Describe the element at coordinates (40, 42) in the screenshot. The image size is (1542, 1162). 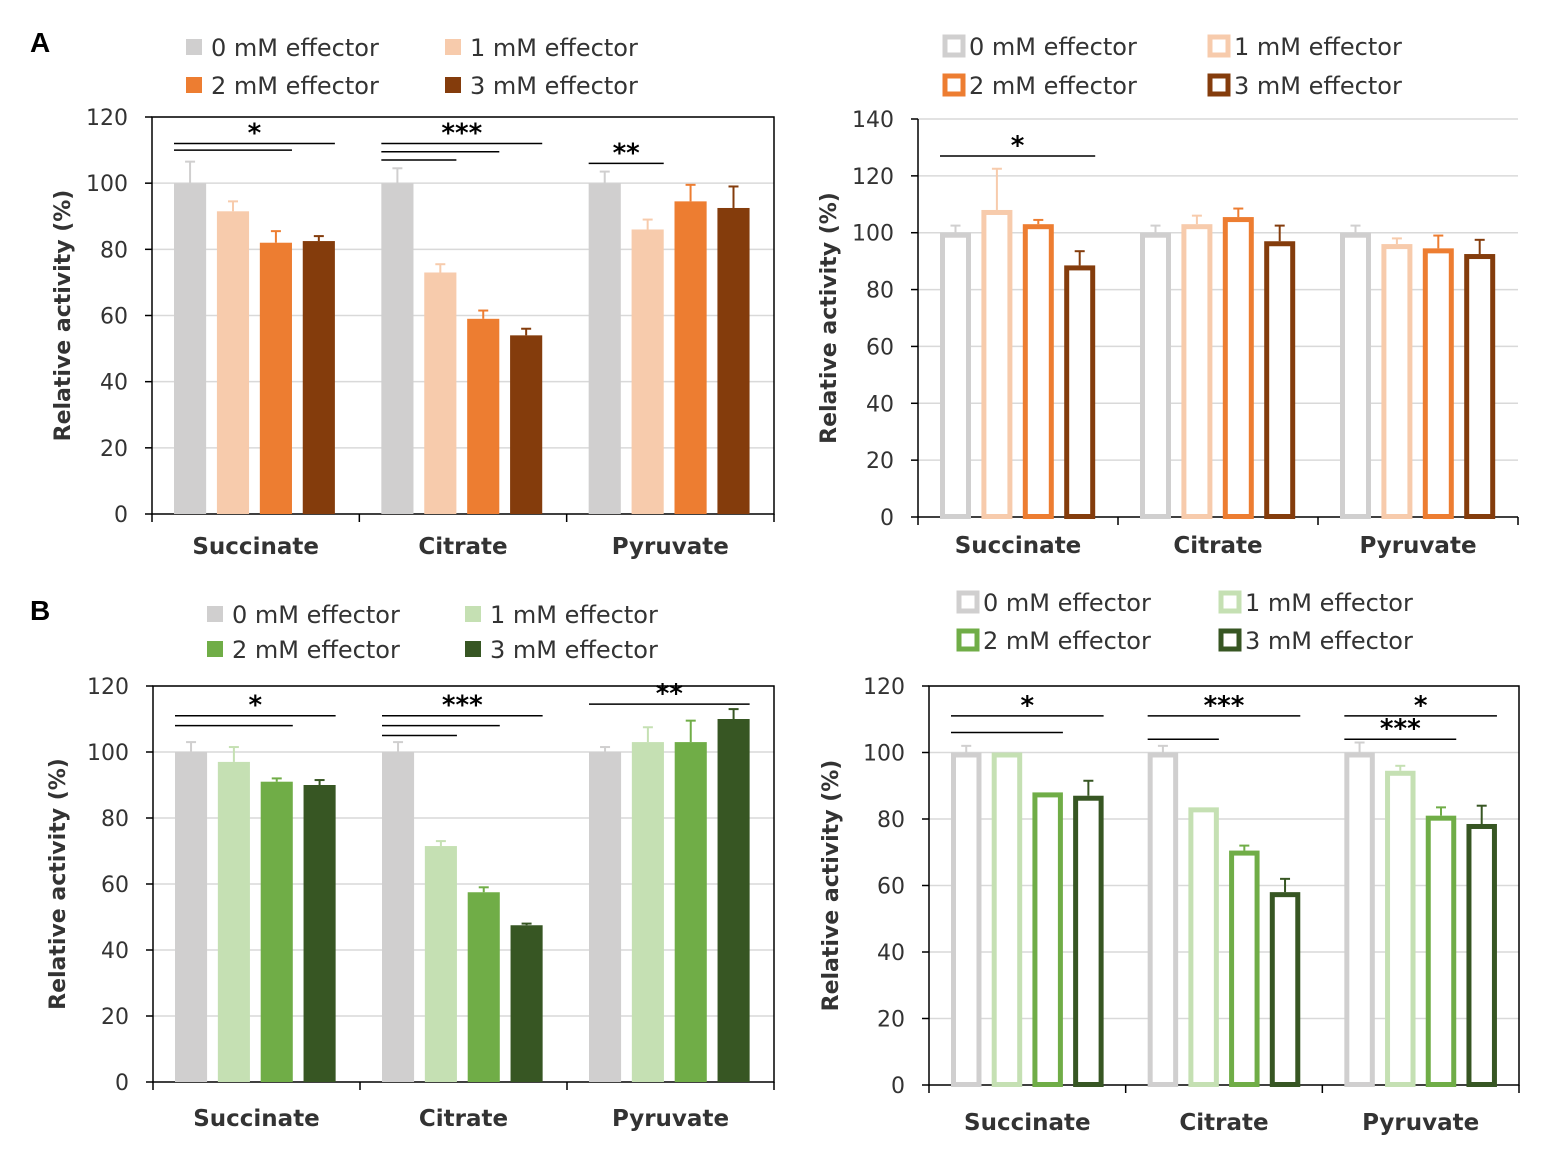
I see `panel-label-a: A` at that location.